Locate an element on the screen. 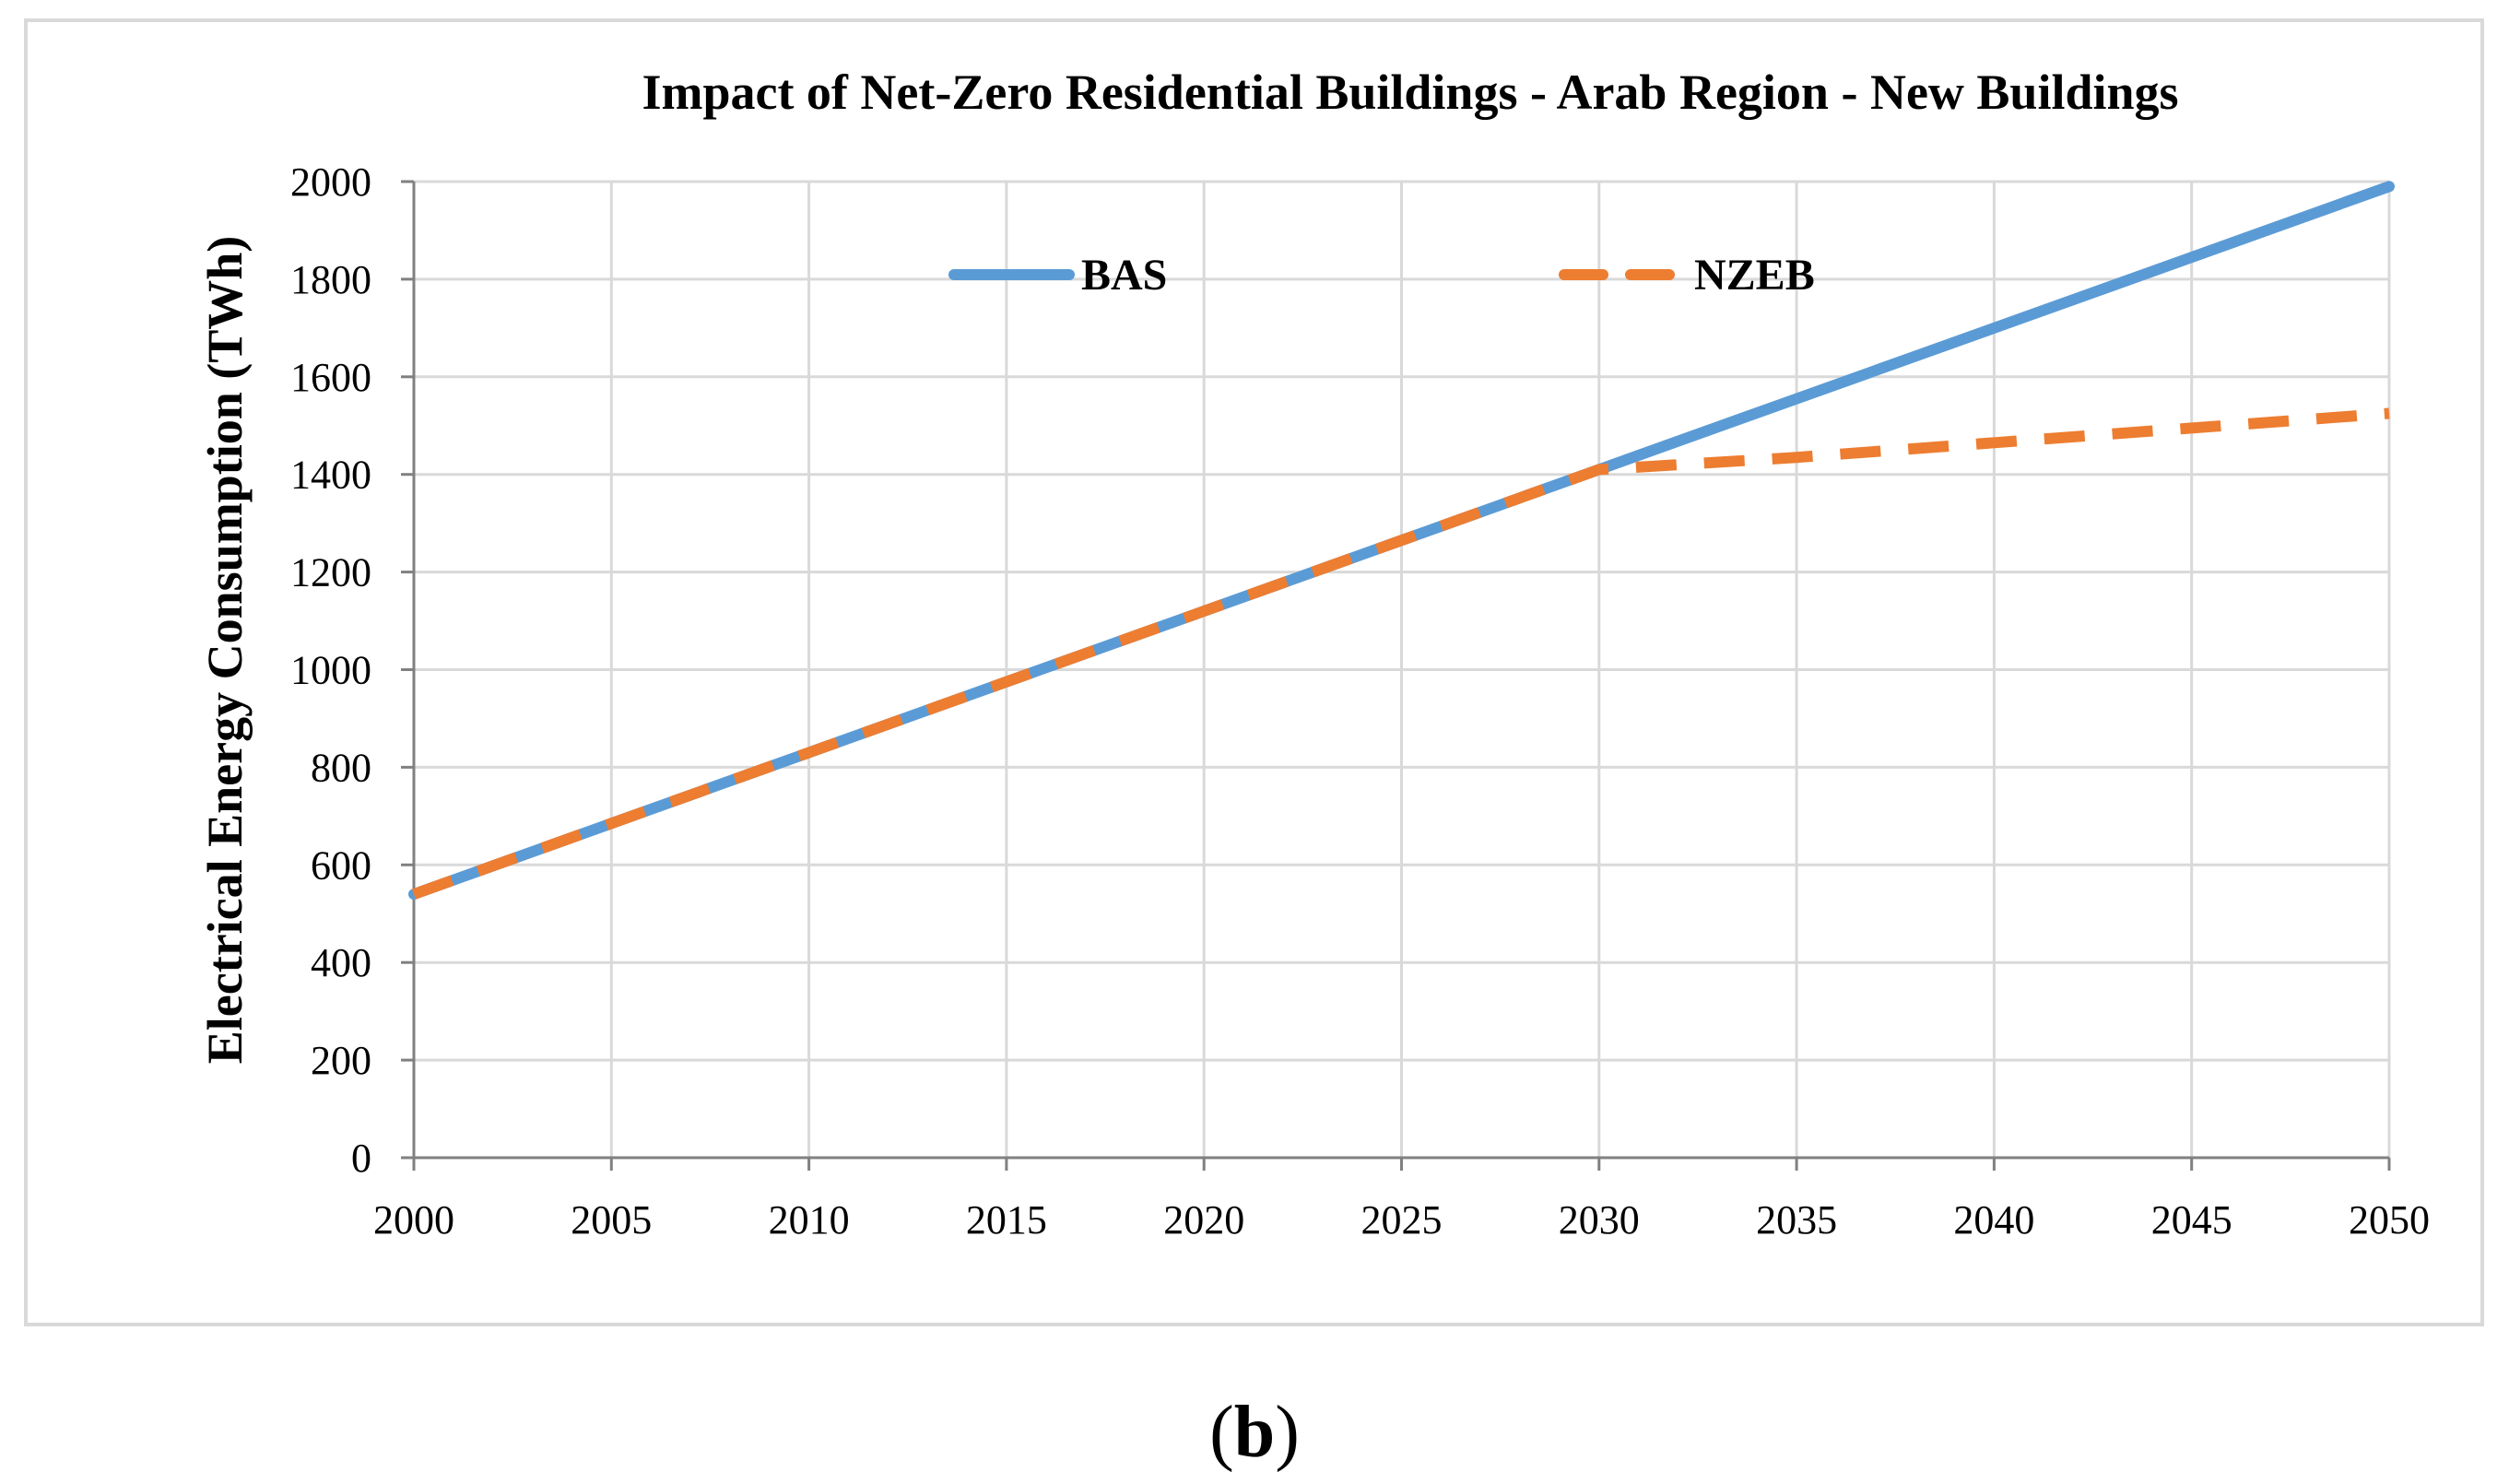 The height and width of the screenshot is (1484, 2509). y-tick-label: 600 is located at coordinates (341, 865).